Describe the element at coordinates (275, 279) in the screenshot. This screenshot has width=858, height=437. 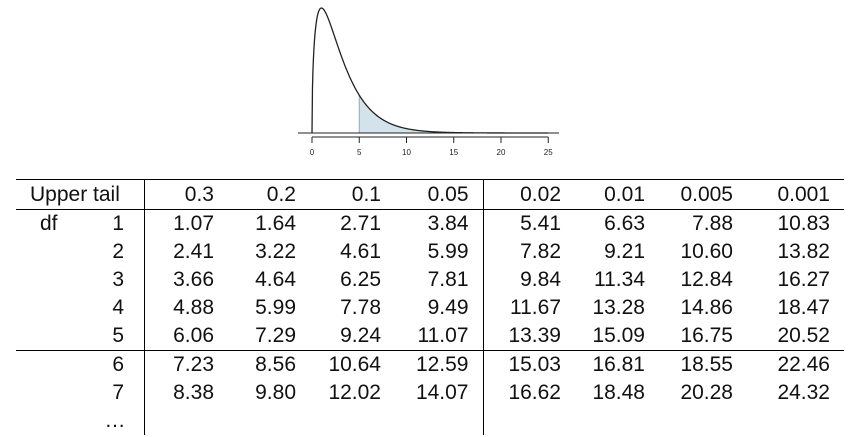
I see `table-cell: 4.64` at that location.